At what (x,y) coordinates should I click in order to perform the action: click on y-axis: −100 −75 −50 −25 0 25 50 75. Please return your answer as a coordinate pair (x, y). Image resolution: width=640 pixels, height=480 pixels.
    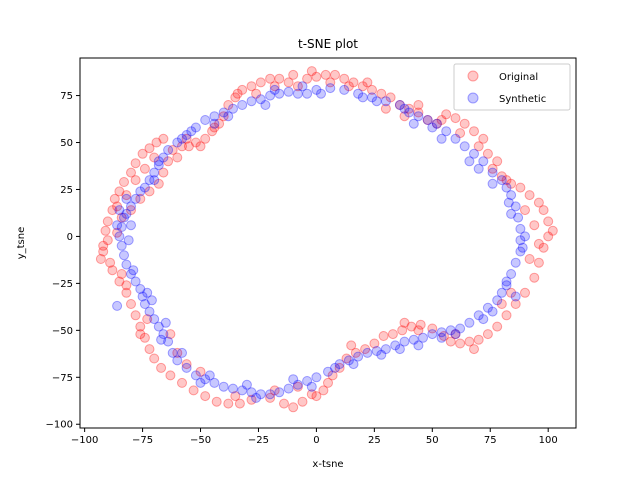
    Looking at the image, I should click on (63, 261).